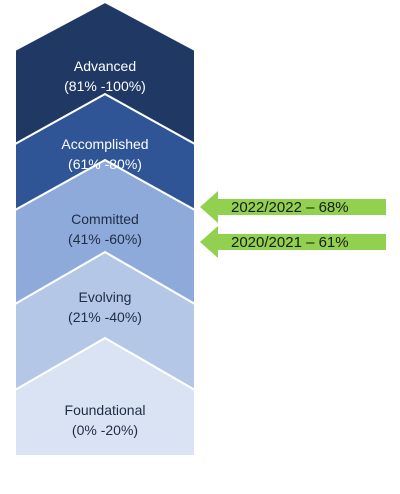  I want to click on tier-advanced-shape, so click(105, 73).